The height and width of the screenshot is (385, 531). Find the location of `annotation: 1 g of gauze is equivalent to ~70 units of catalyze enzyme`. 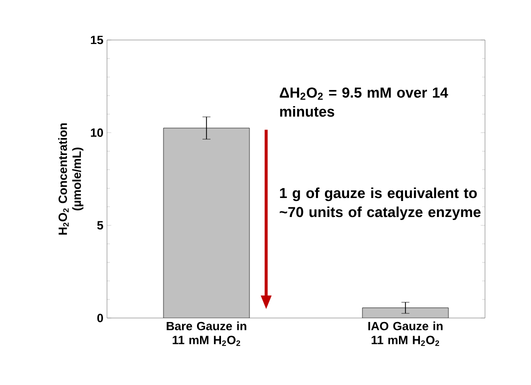

annotation: 1 g of gauze is equivalent to ~70 units of catalyze enzyme is located at coordinates (380, 204).